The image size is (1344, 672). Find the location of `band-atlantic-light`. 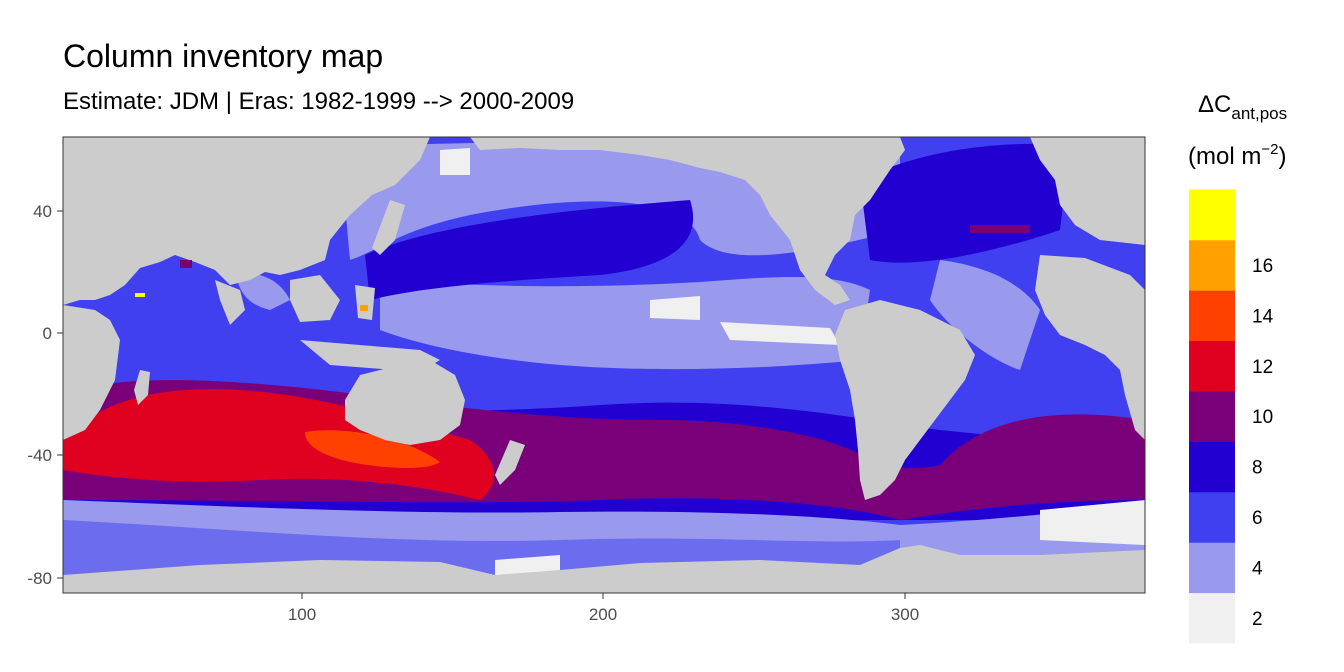

band-atlantic-light is located at coordinates (985, 315).